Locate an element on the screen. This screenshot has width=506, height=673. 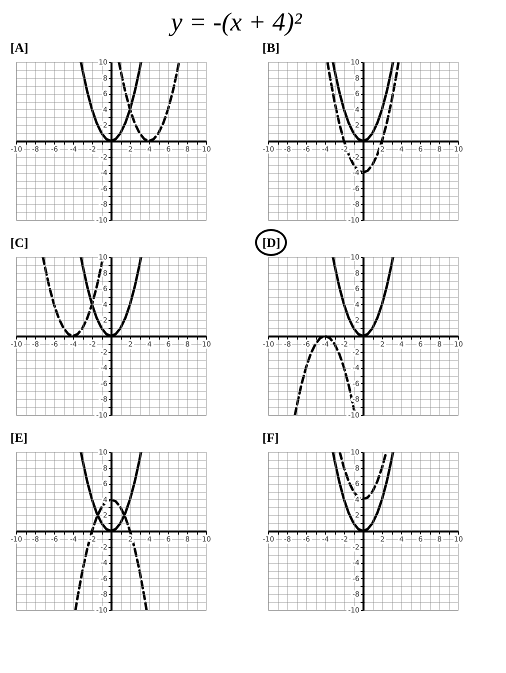
chart-title: [B] is located at coordinates (271, 47).